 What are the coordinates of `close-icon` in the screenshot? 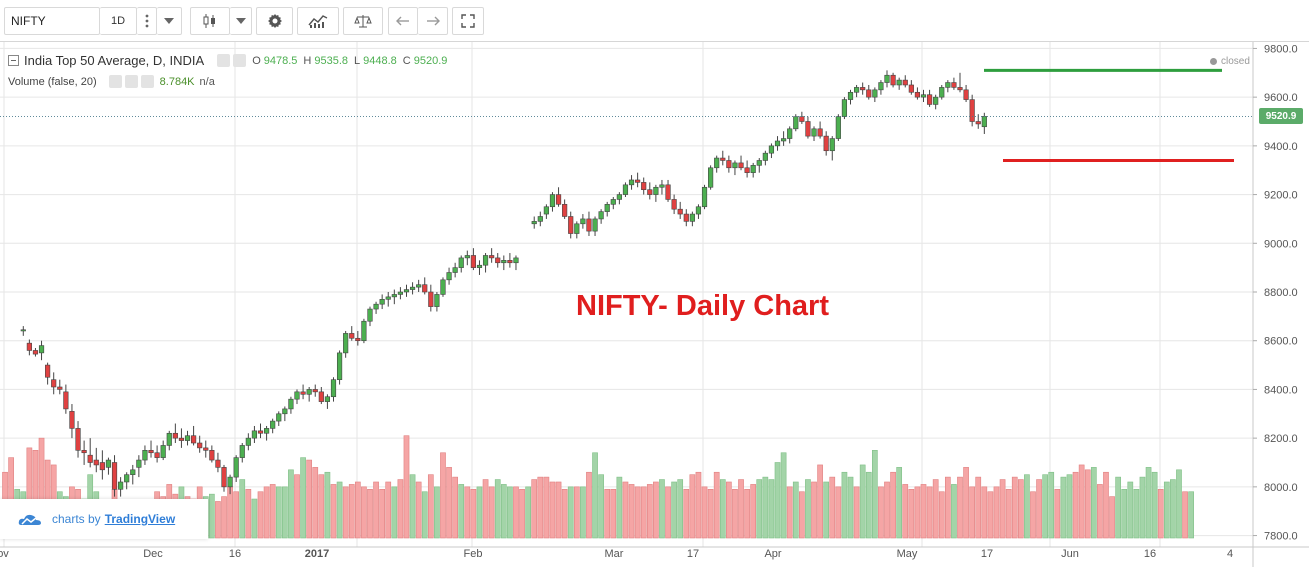 It's located at (147, 81).